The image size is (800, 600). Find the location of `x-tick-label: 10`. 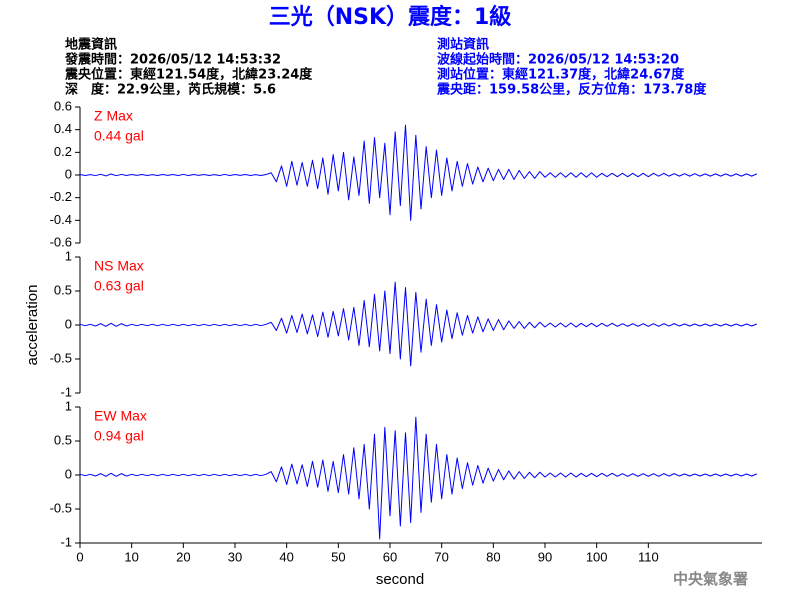

x-tick-label: 10 is located at coordinates (131, 556).